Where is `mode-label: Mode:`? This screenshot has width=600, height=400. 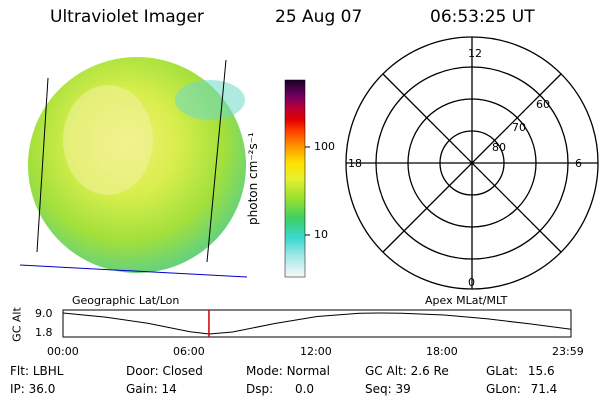
mode-label: Mode: is located at coordinates (264, 371).